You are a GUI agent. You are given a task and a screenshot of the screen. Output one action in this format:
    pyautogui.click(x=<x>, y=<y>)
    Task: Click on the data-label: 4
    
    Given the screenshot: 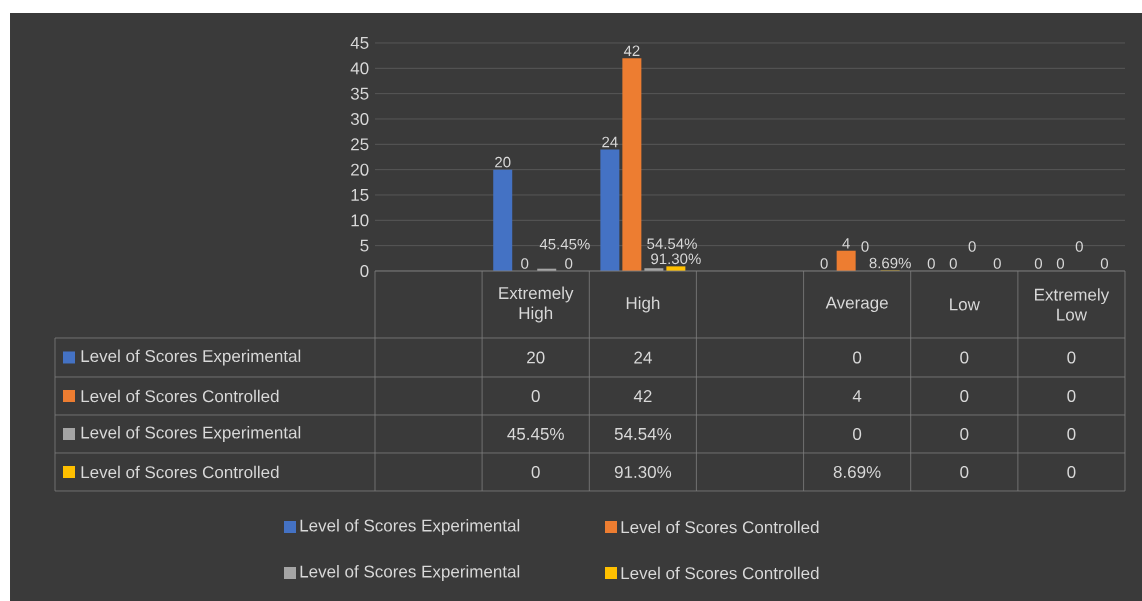 What is the action you would take?
    pyautogui.click(x=857, y=396)
    